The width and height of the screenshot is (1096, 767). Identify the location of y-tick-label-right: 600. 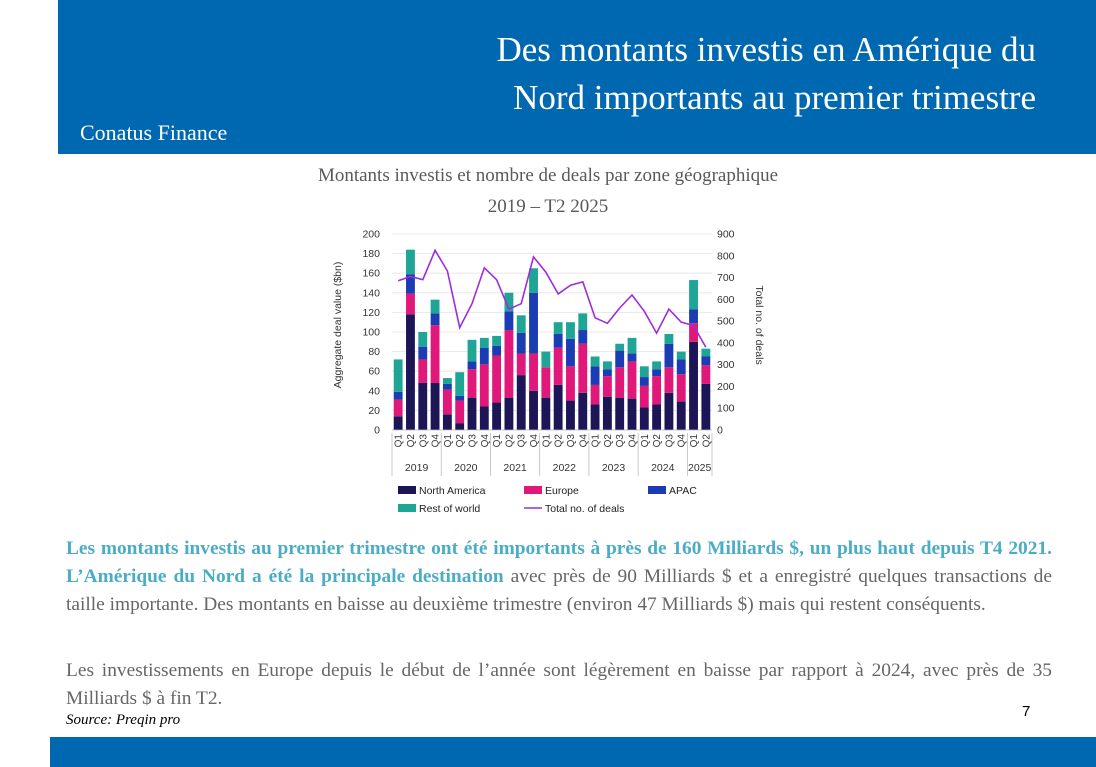
(726, 300).